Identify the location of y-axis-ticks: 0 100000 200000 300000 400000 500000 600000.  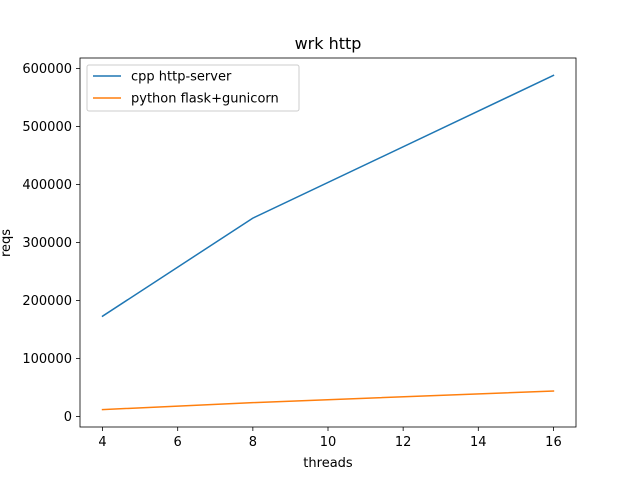
(51, 243).